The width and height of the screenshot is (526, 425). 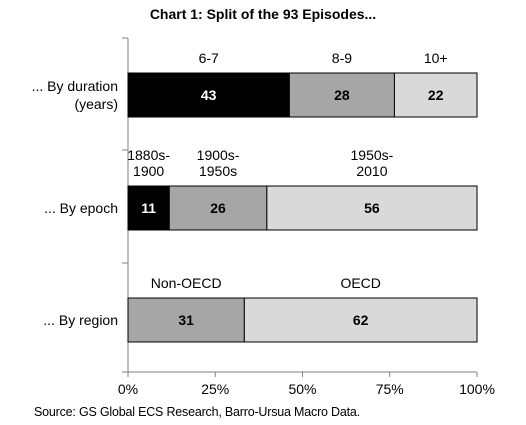 What do you see at coordinates (215, 389) in the screenshot?
I see `x-tick-label: 25%` at bounding box center [215, 389].